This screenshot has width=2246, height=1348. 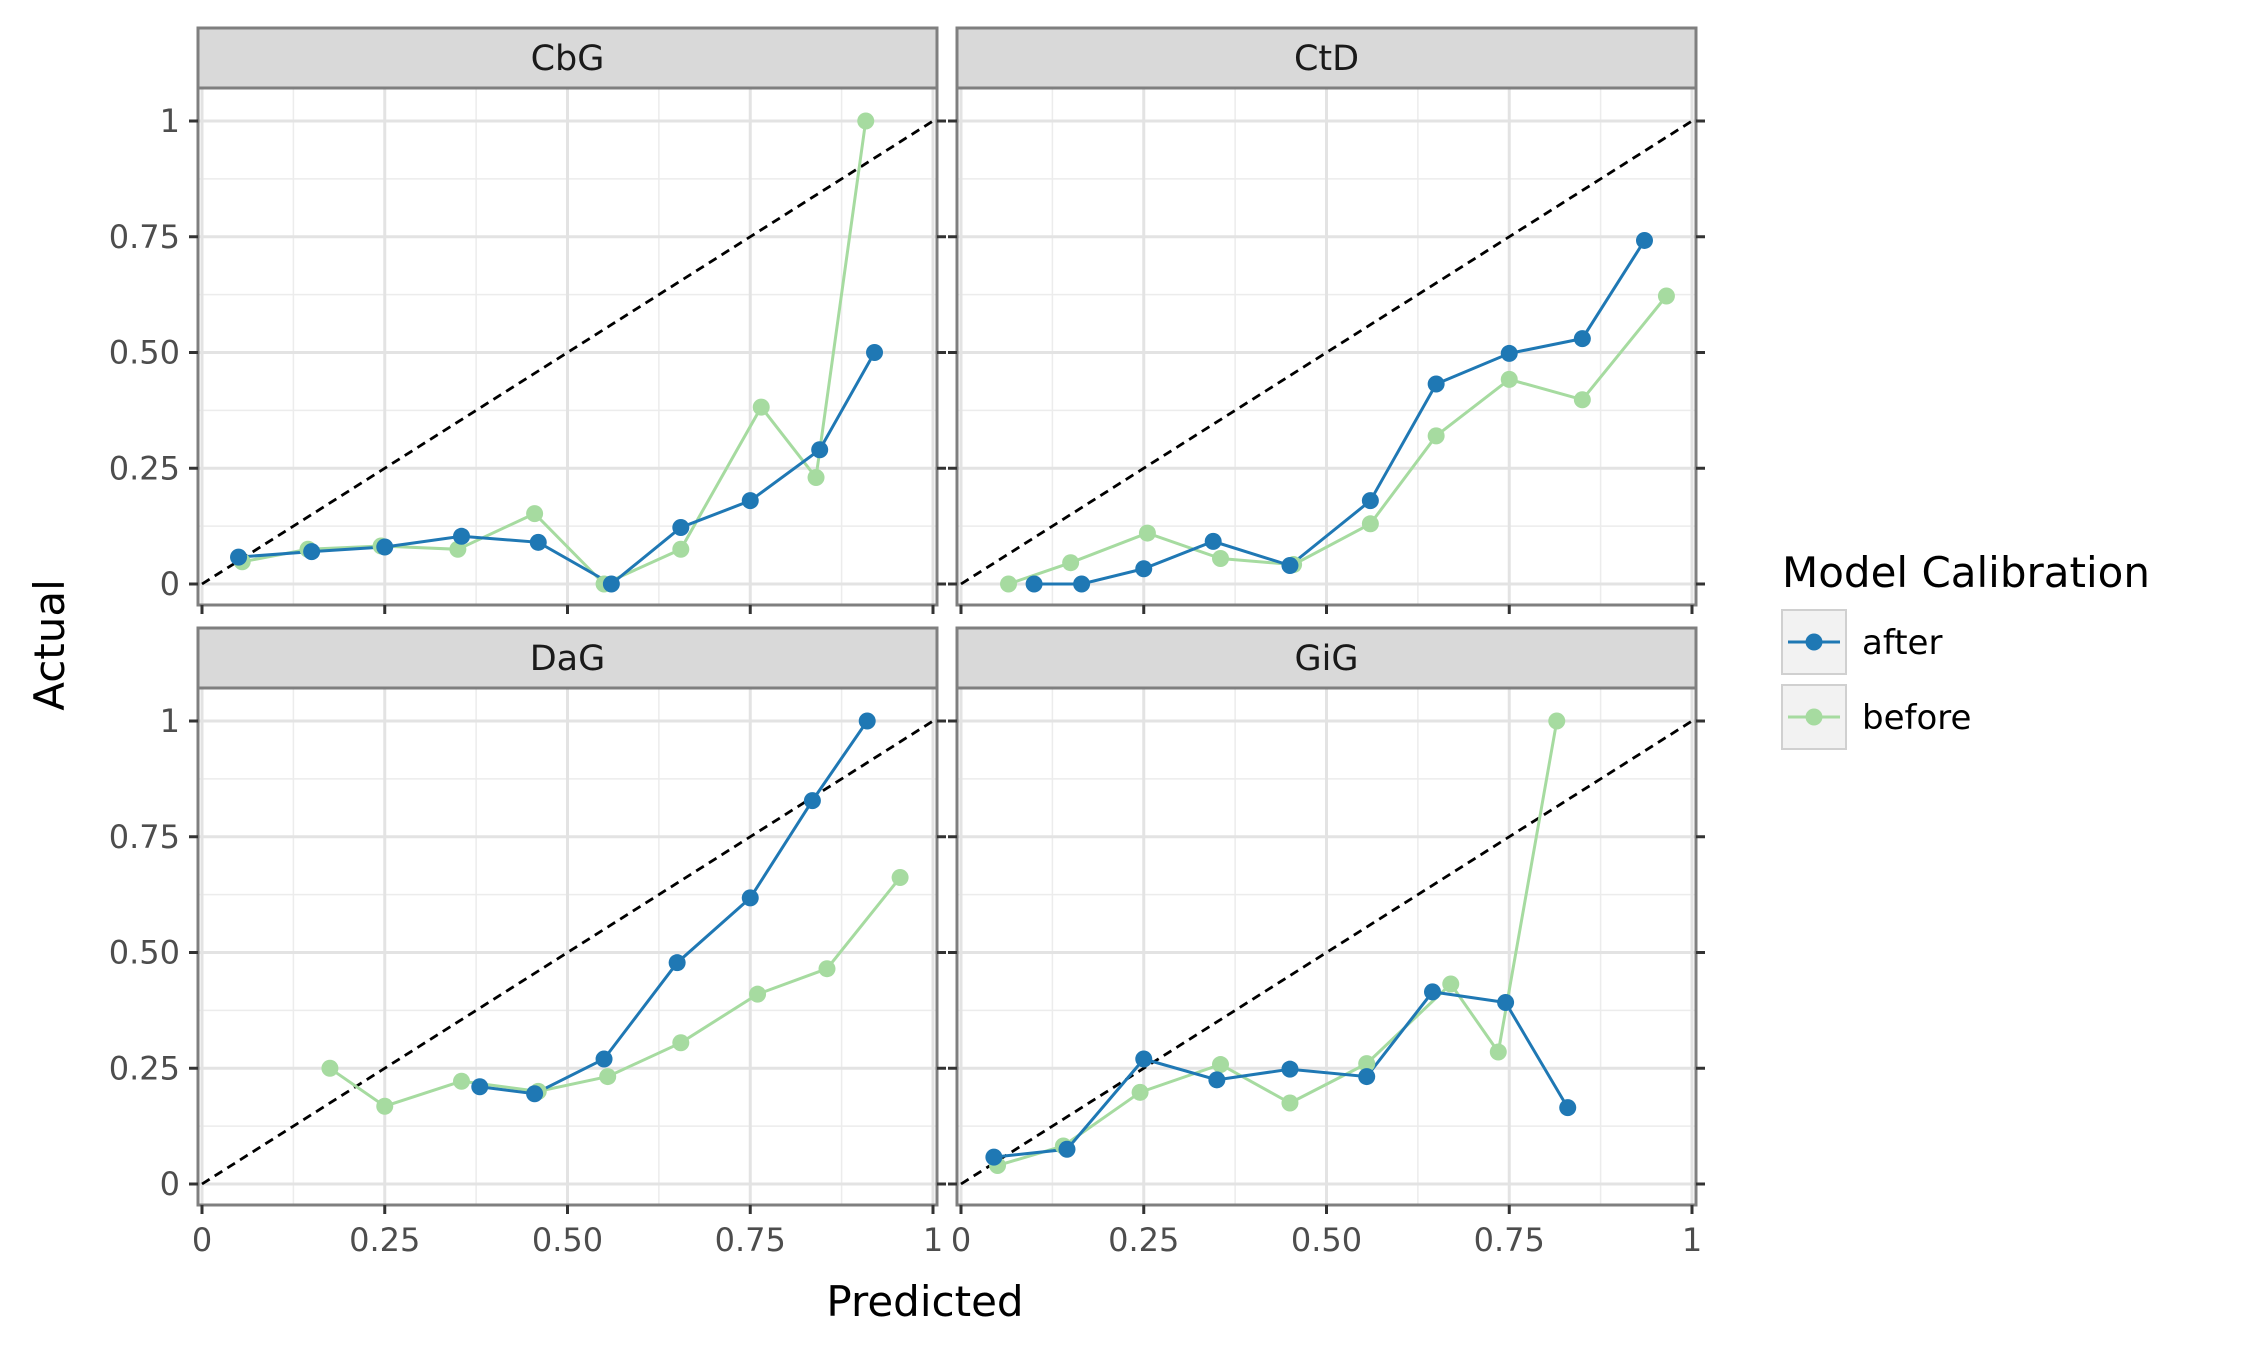 I want to click on reference-line-ctd, so click(x=1326, y=352).